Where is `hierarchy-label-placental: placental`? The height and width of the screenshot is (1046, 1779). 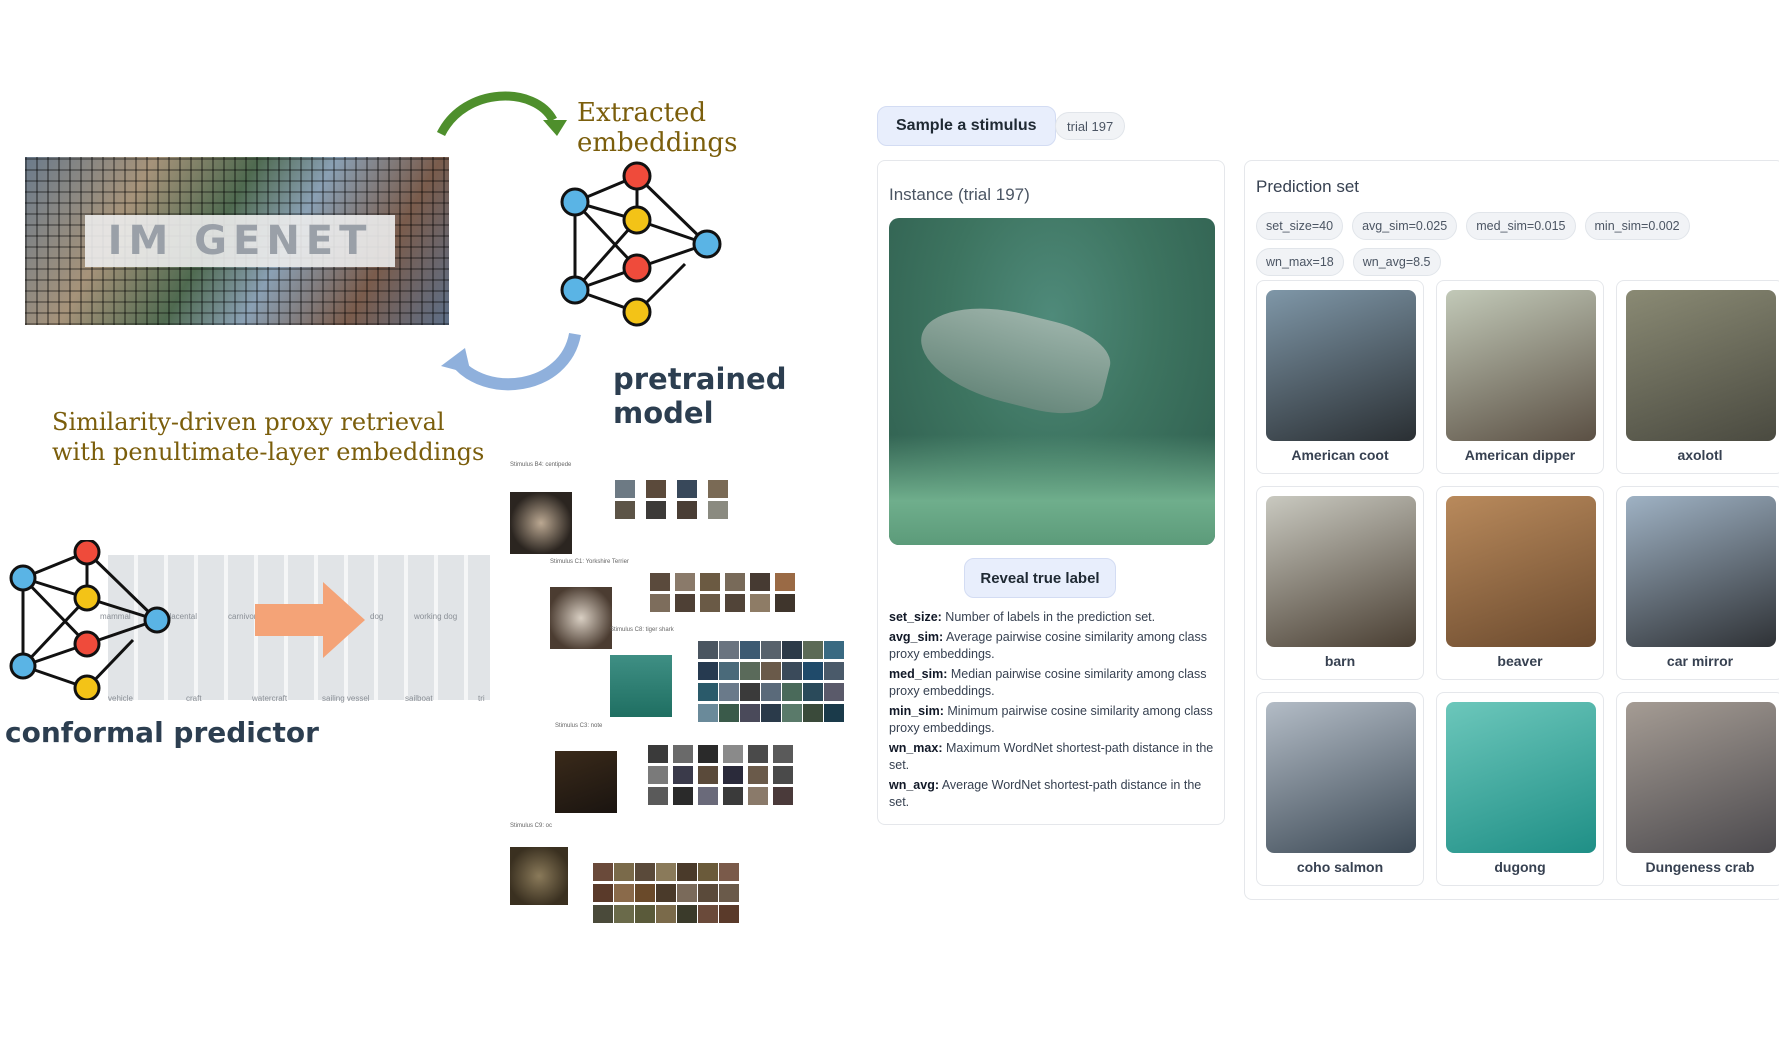
hierarchy-label-placental: placental is located at coordinates (181, 616).